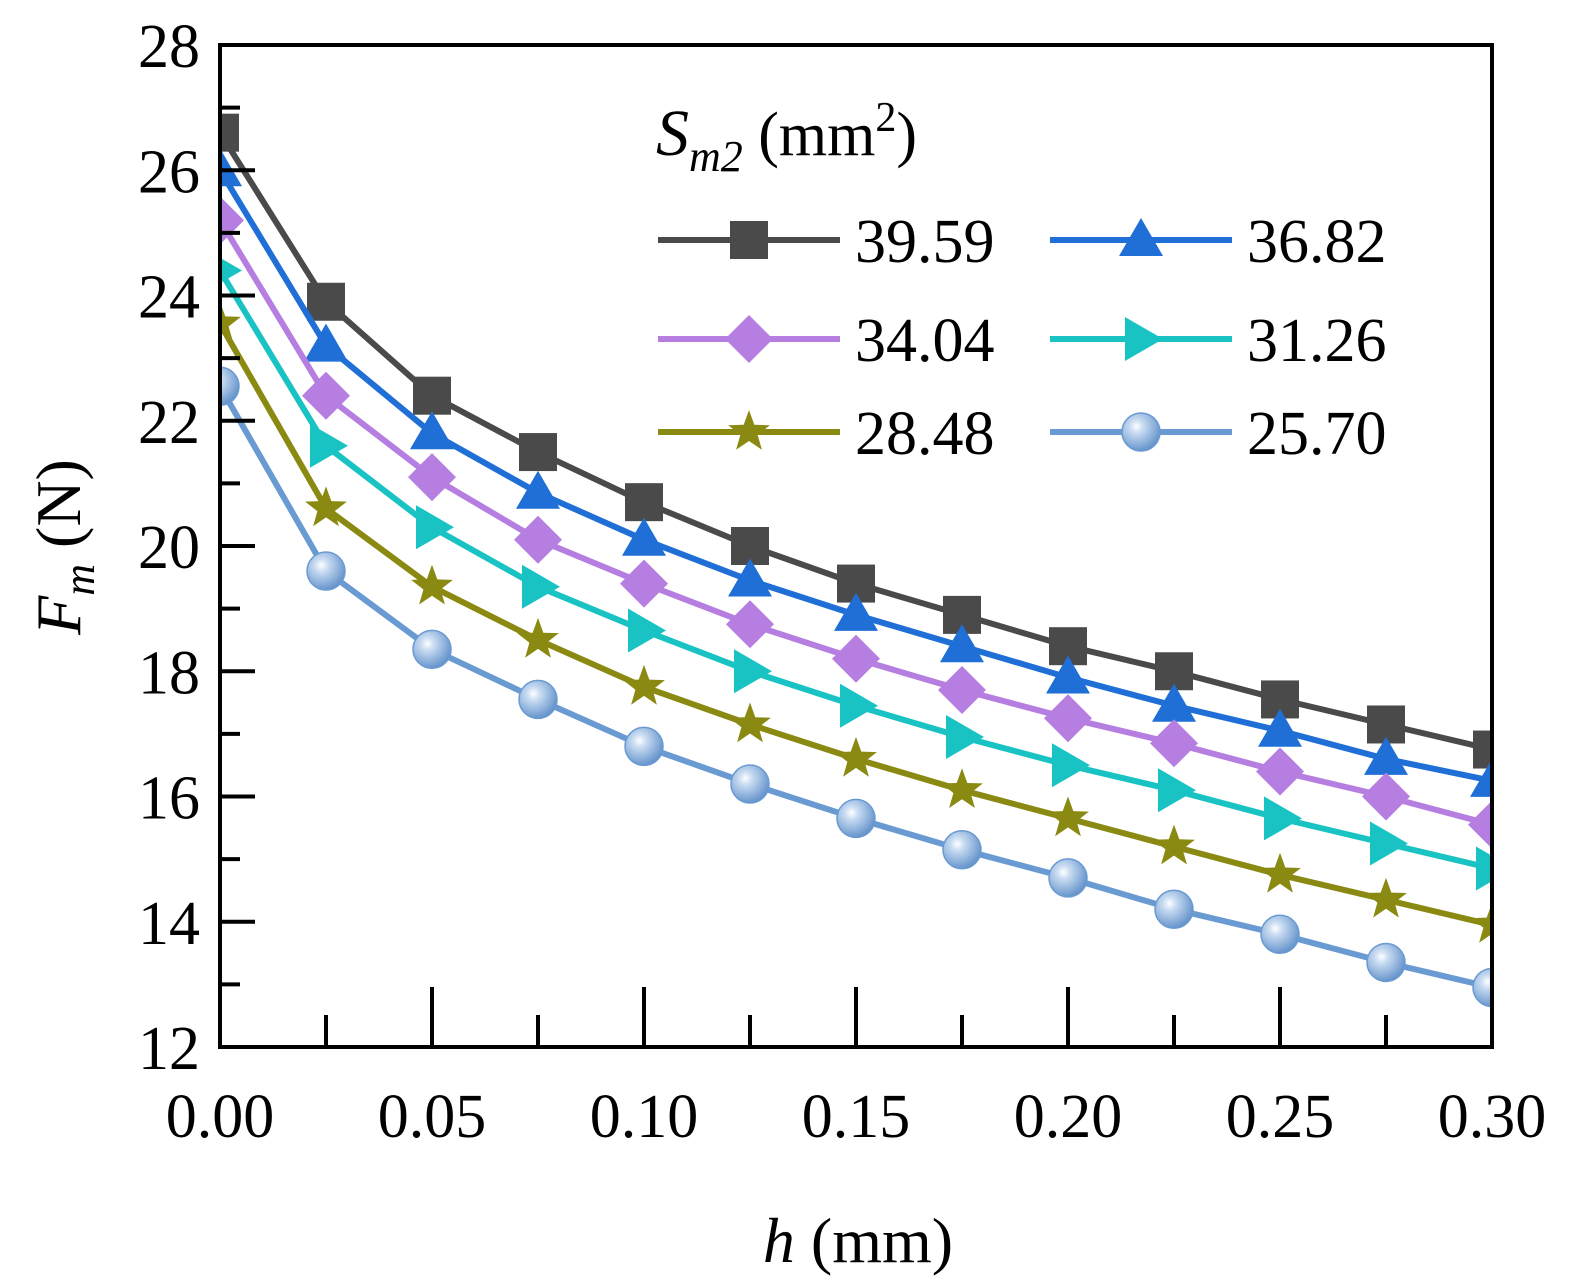 The height and width of the screenshot is (1285, 1574). Describe the element at coordinates (169, 548) in the screenshot. I see `y-tick-label: 20` at that location.